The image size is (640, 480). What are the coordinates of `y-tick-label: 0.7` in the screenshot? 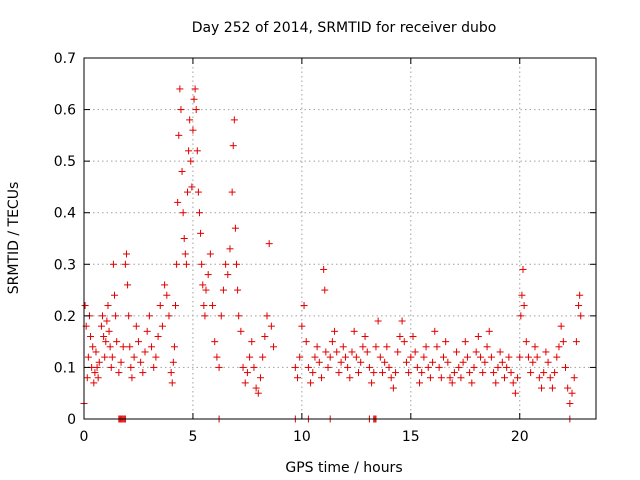 It's located at (65, 59).